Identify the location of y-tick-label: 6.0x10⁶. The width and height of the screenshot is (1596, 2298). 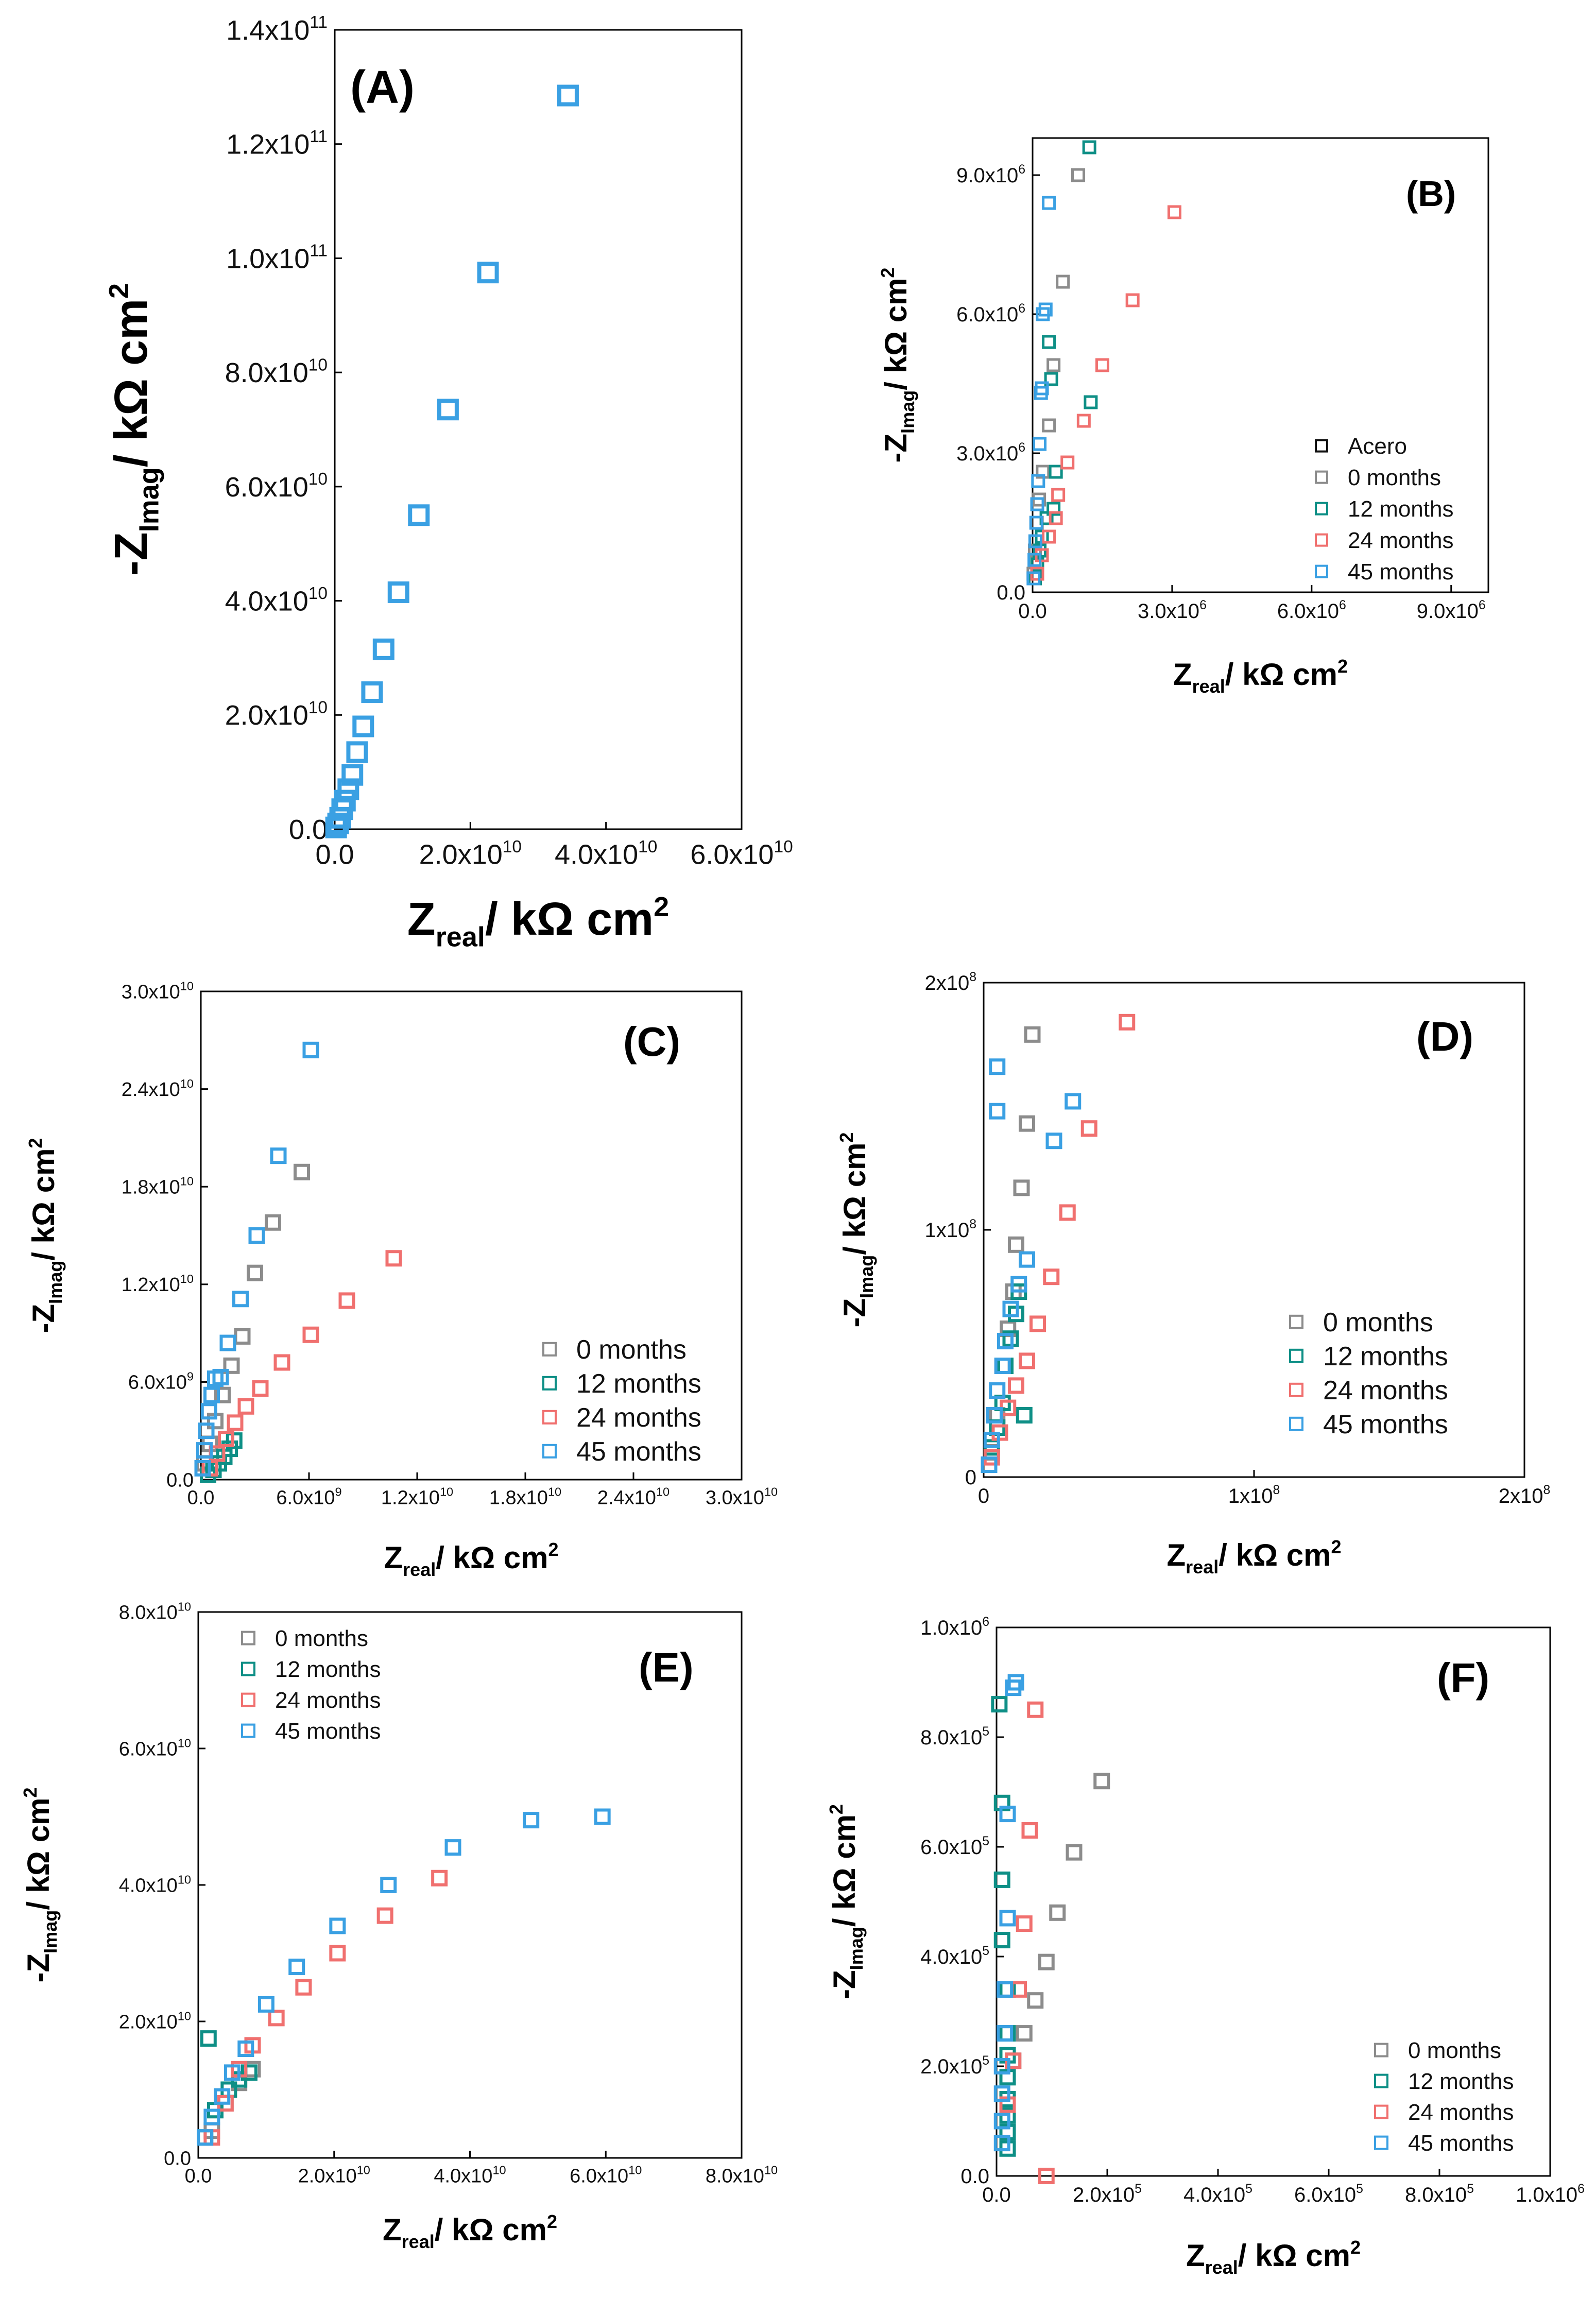
(990, 314).